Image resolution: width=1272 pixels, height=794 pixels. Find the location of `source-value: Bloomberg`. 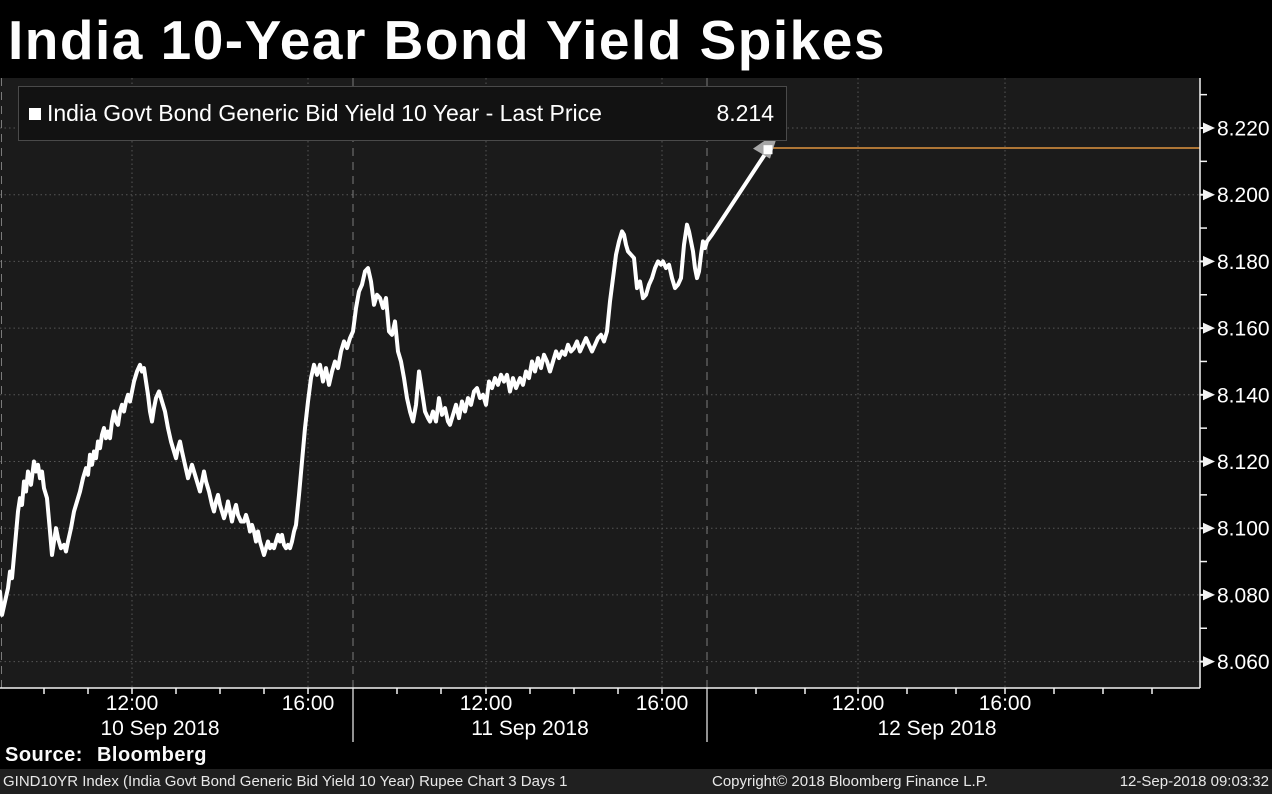

source-value: Bloomberg is located at coordinates (152, 755).